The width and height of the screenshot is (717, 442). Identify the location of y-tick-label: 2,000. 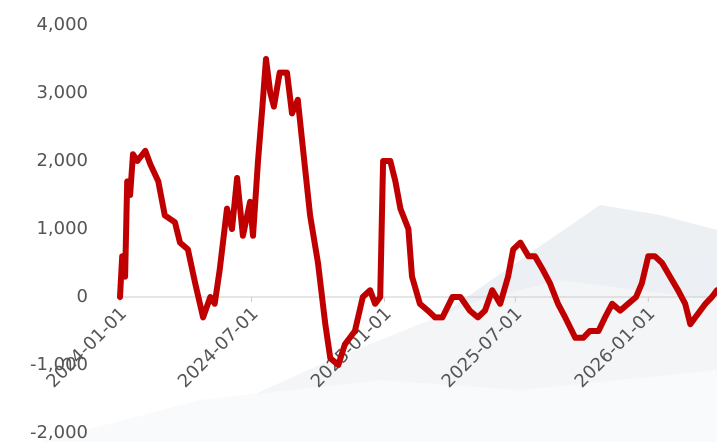
(62, 160).